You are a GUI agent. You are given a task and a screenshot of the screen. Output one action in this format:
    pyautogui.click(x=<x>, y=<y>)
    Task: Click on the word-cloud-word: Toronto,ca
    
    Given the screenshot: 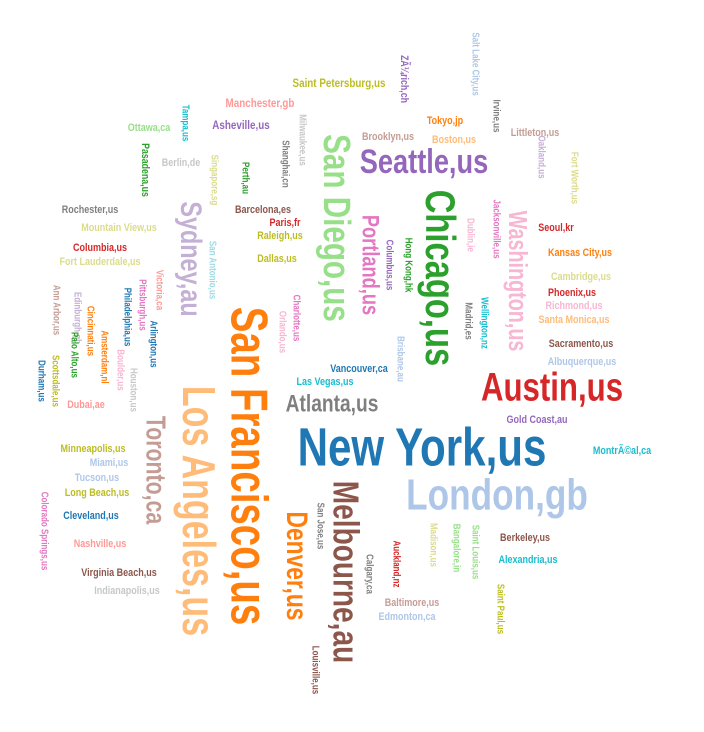 What is the action you would take?
    pyautogui.click(x=156, y=470)
    